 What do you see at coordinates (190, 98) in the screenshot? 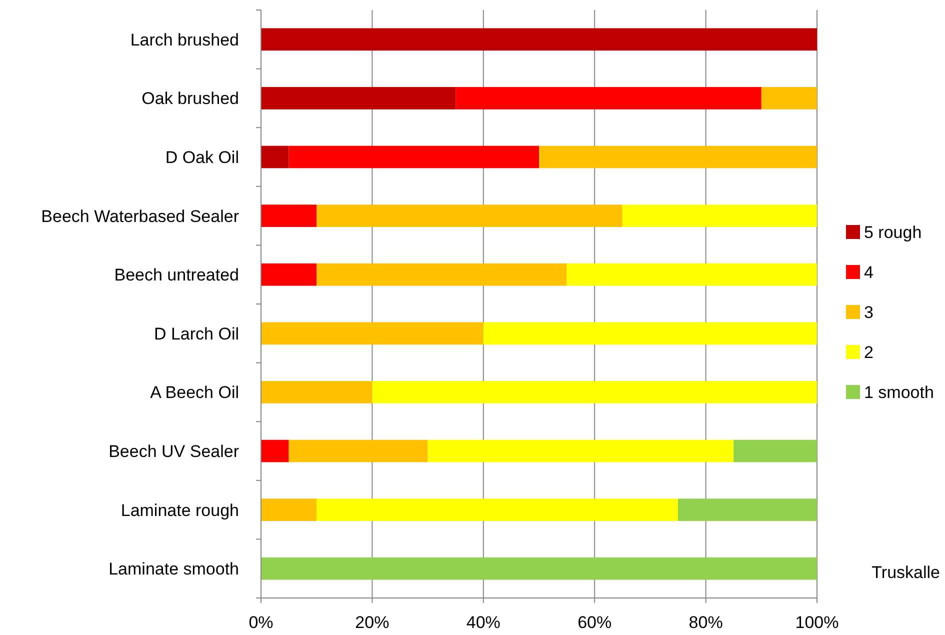
I see `y-tick-label: Oak brushed` at bounding box center [190, 98].